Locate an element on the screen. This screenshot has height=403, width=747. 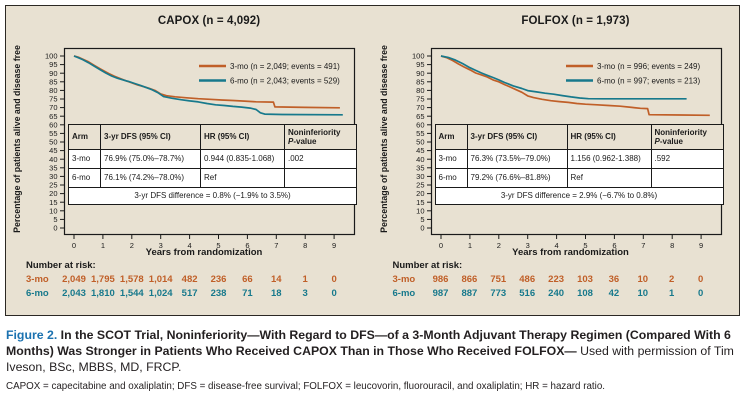
risk-value: 3 is located at coordinates (305, 293).